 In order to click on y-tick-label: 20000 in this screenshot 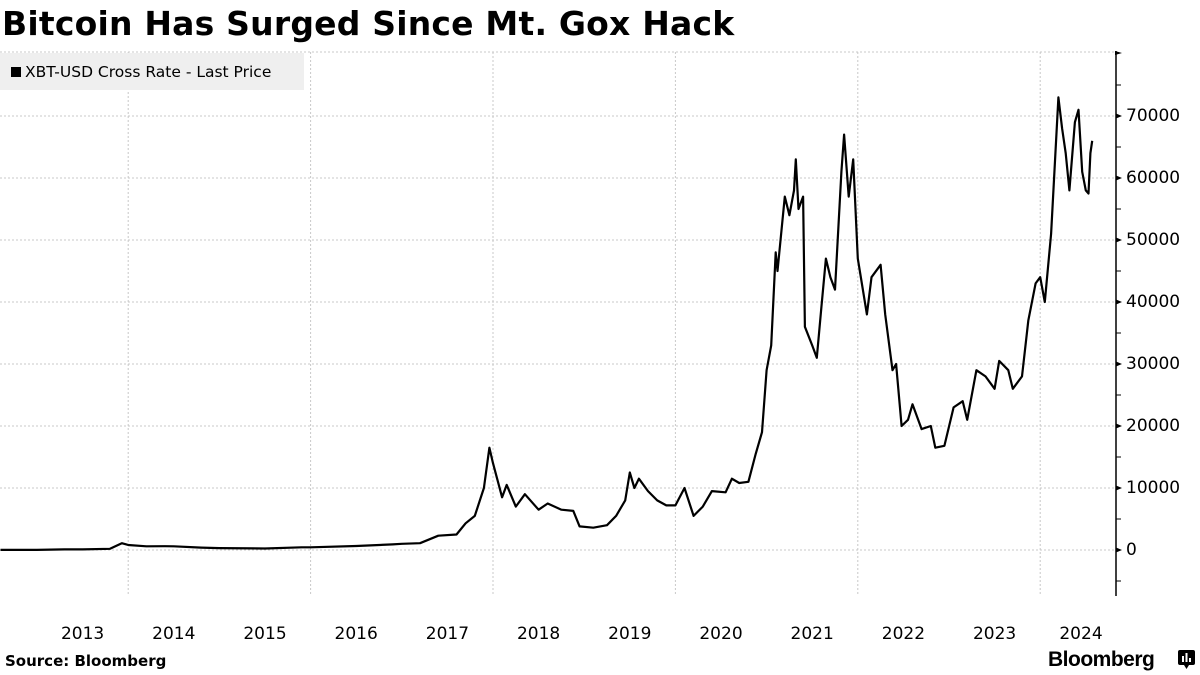, I will do `click(1153, 426)`.